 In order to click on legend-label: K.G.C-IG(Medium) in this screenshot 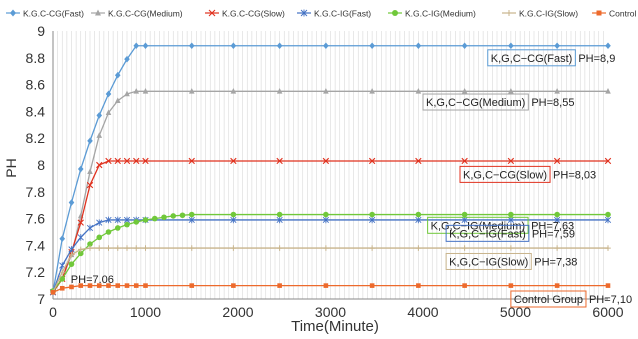, I will do `click(440, 14)`.